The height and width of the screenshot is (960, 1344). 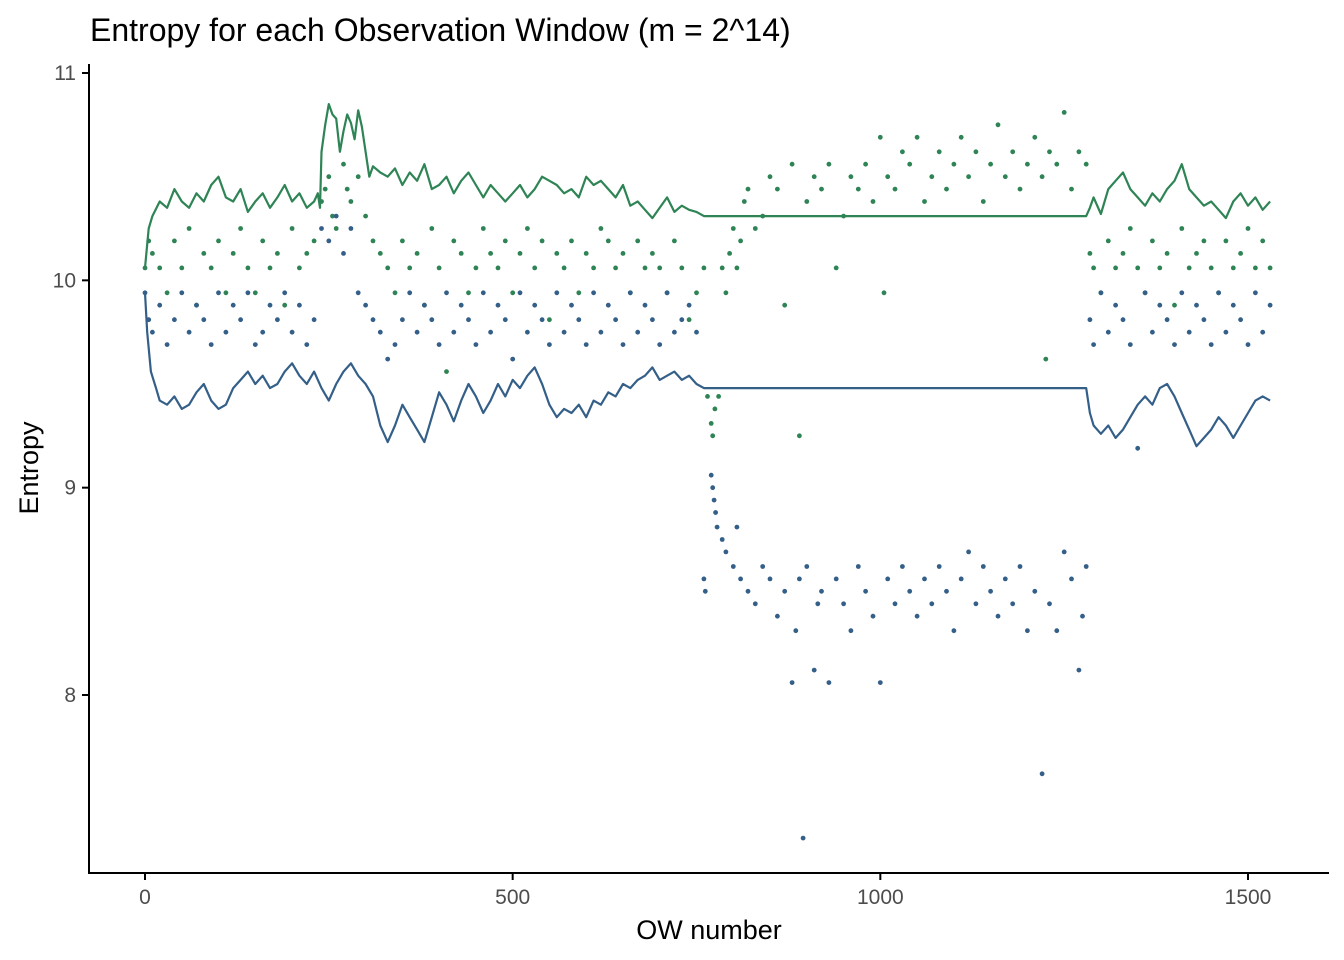 I want to click on x-tick-label: 0, so click(x=145, y=897).